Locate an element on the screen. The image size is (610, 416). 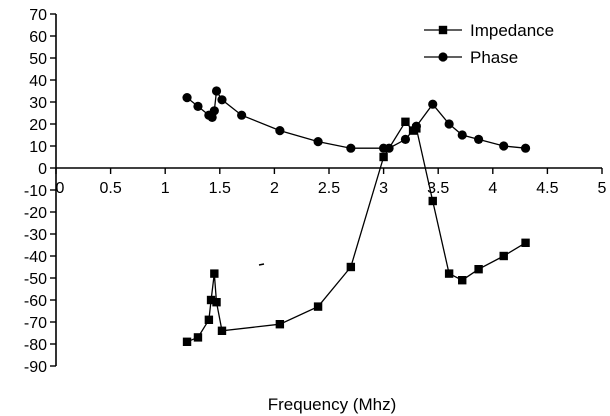
x-tick-label: 3.5 is located at coordinates (438, 188).